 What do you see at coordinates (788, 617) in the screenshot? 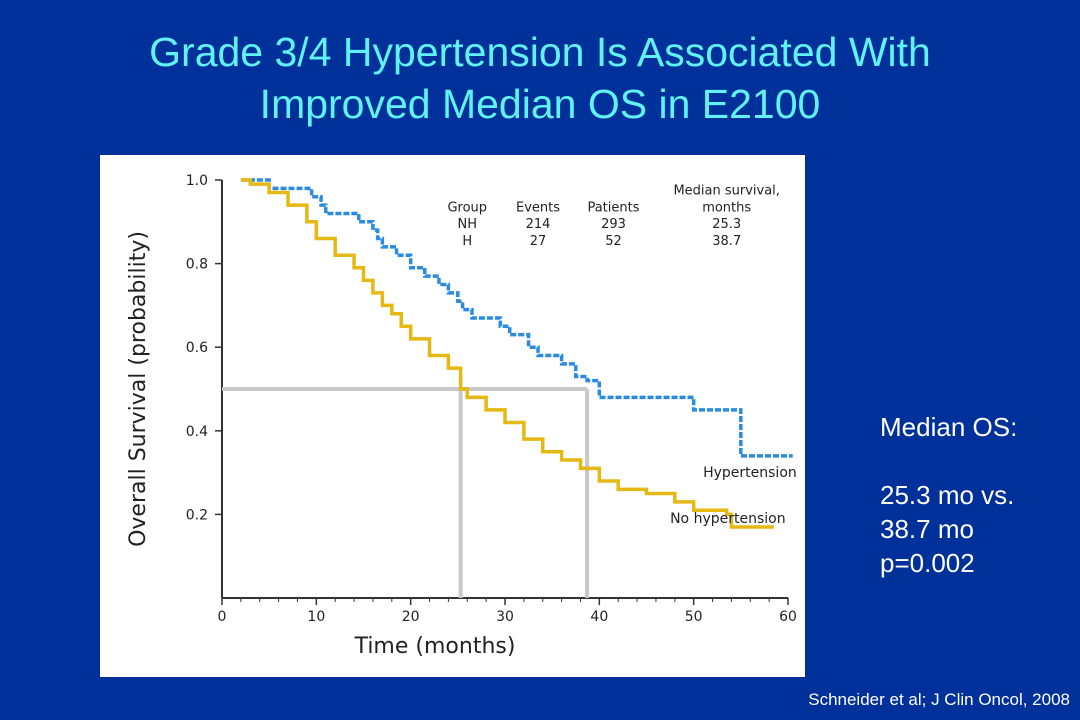
I see `x-tick-label: 60` at bounding box center [788, 617].